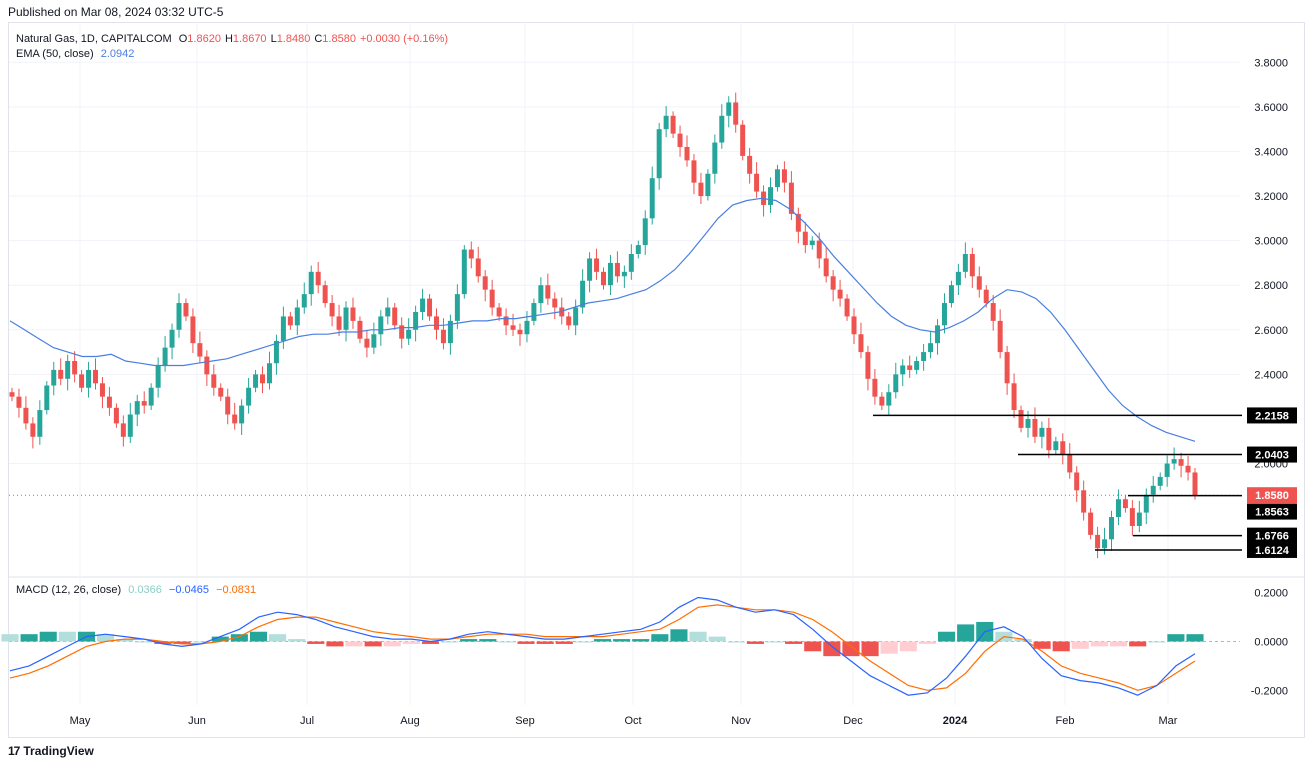 The image size is (1313, 768). What do you see at coordinates (80, 721) in the screenshot?
I see `time-tick-label: May` at bounding box center [80, 721].